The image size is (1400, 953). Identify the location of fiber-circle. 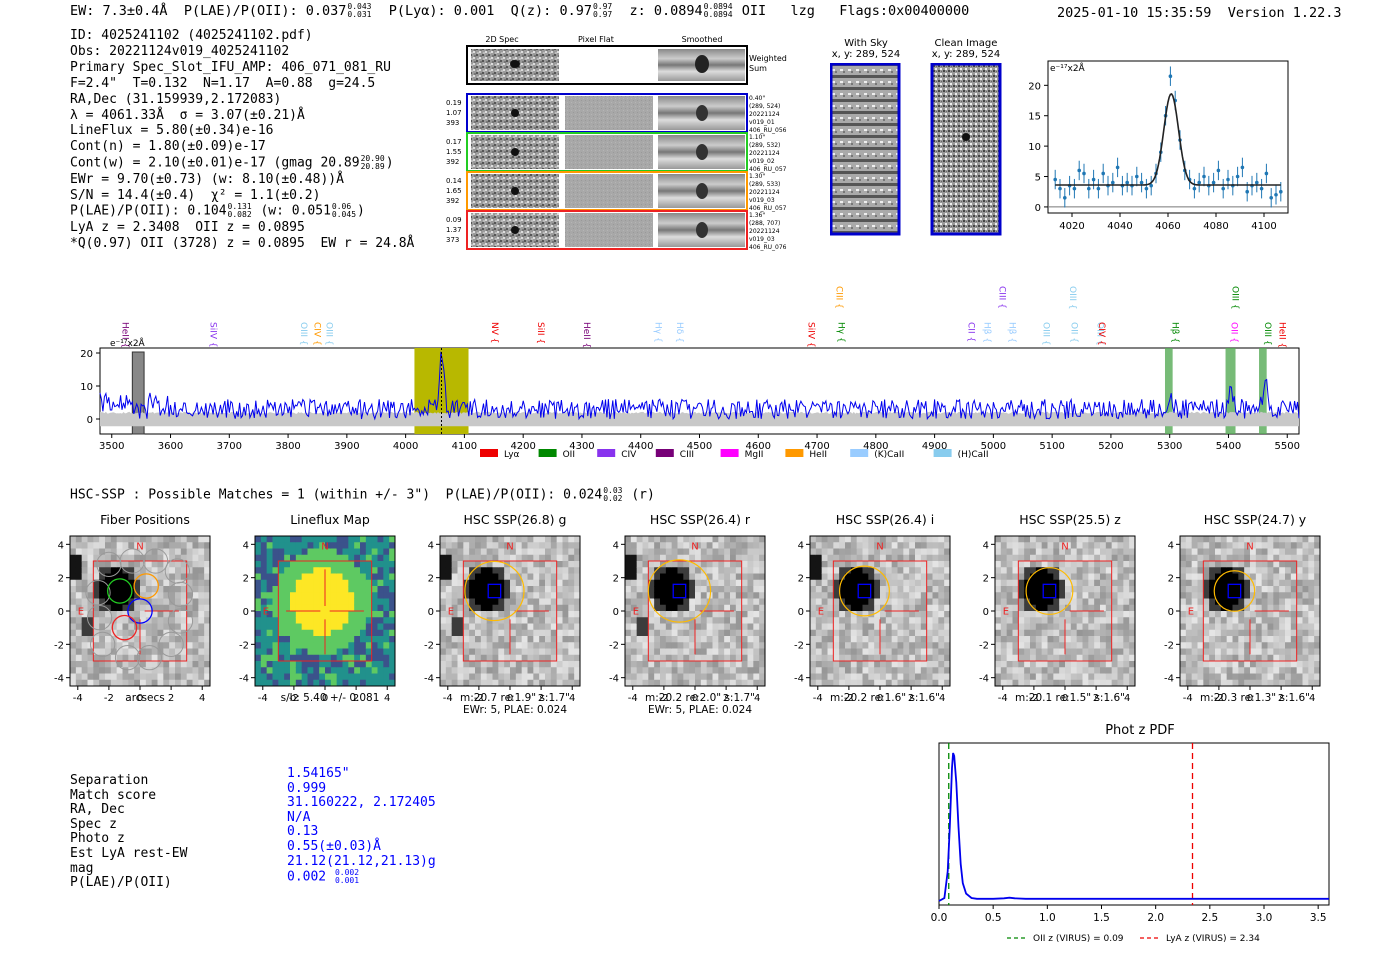
(132, 561).